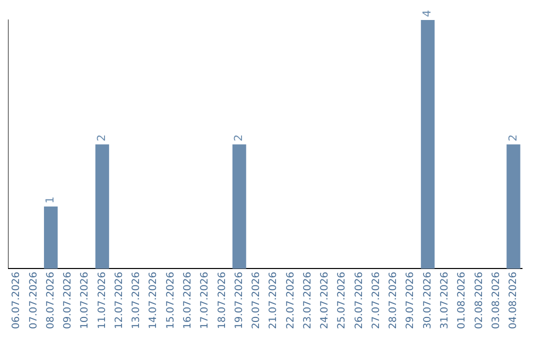  I want to click on x-tick-label: 09.07.2026, so click(68, 301).